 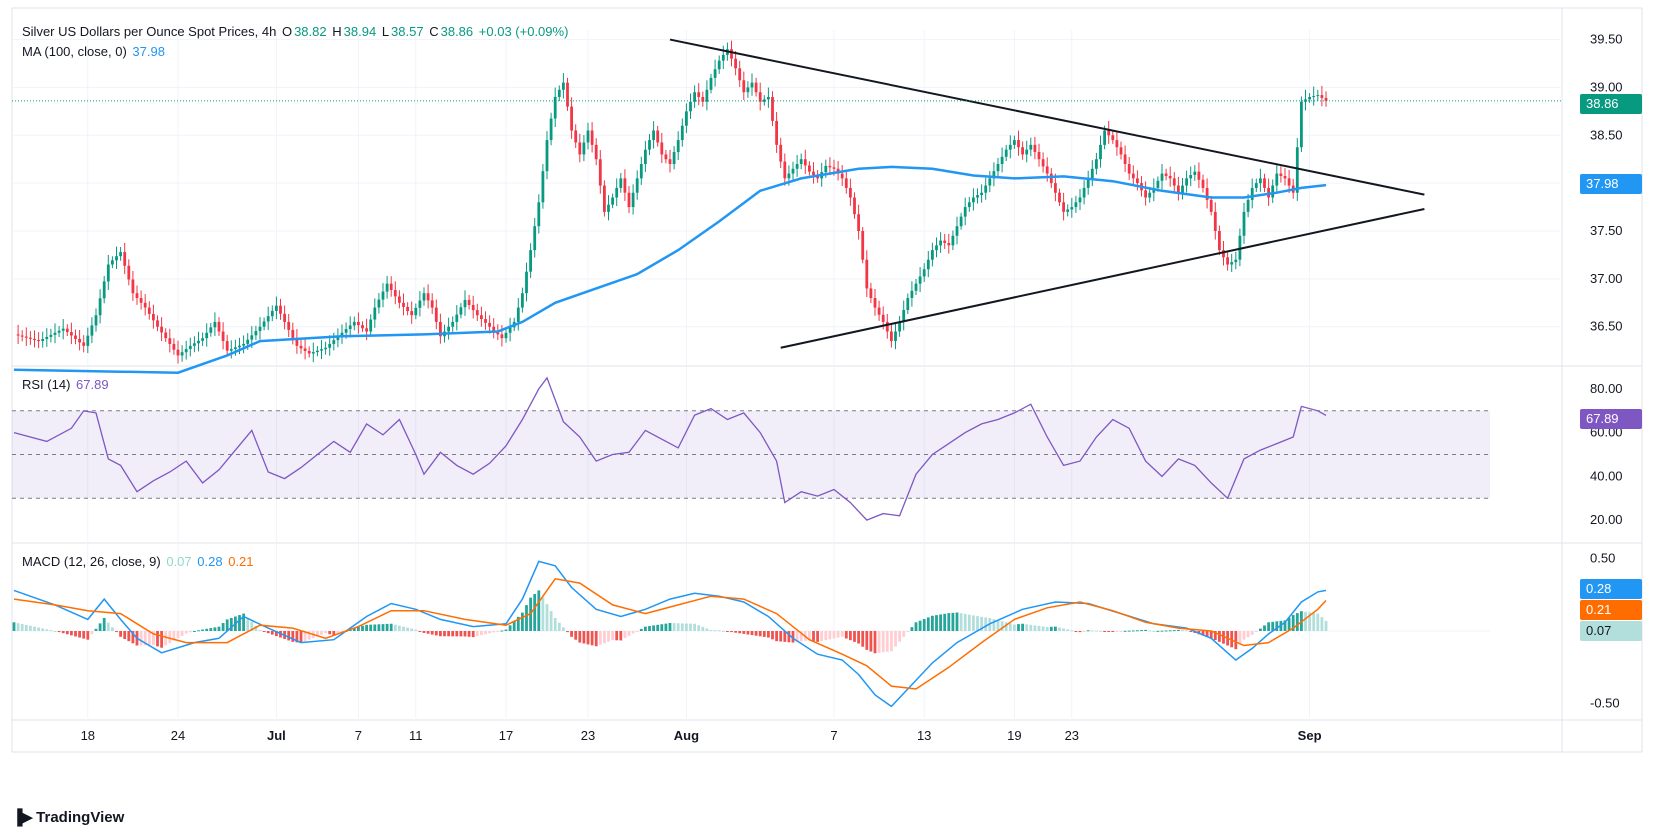 I want to click on x-tick-label: 19, so click(x=1014, y=735).